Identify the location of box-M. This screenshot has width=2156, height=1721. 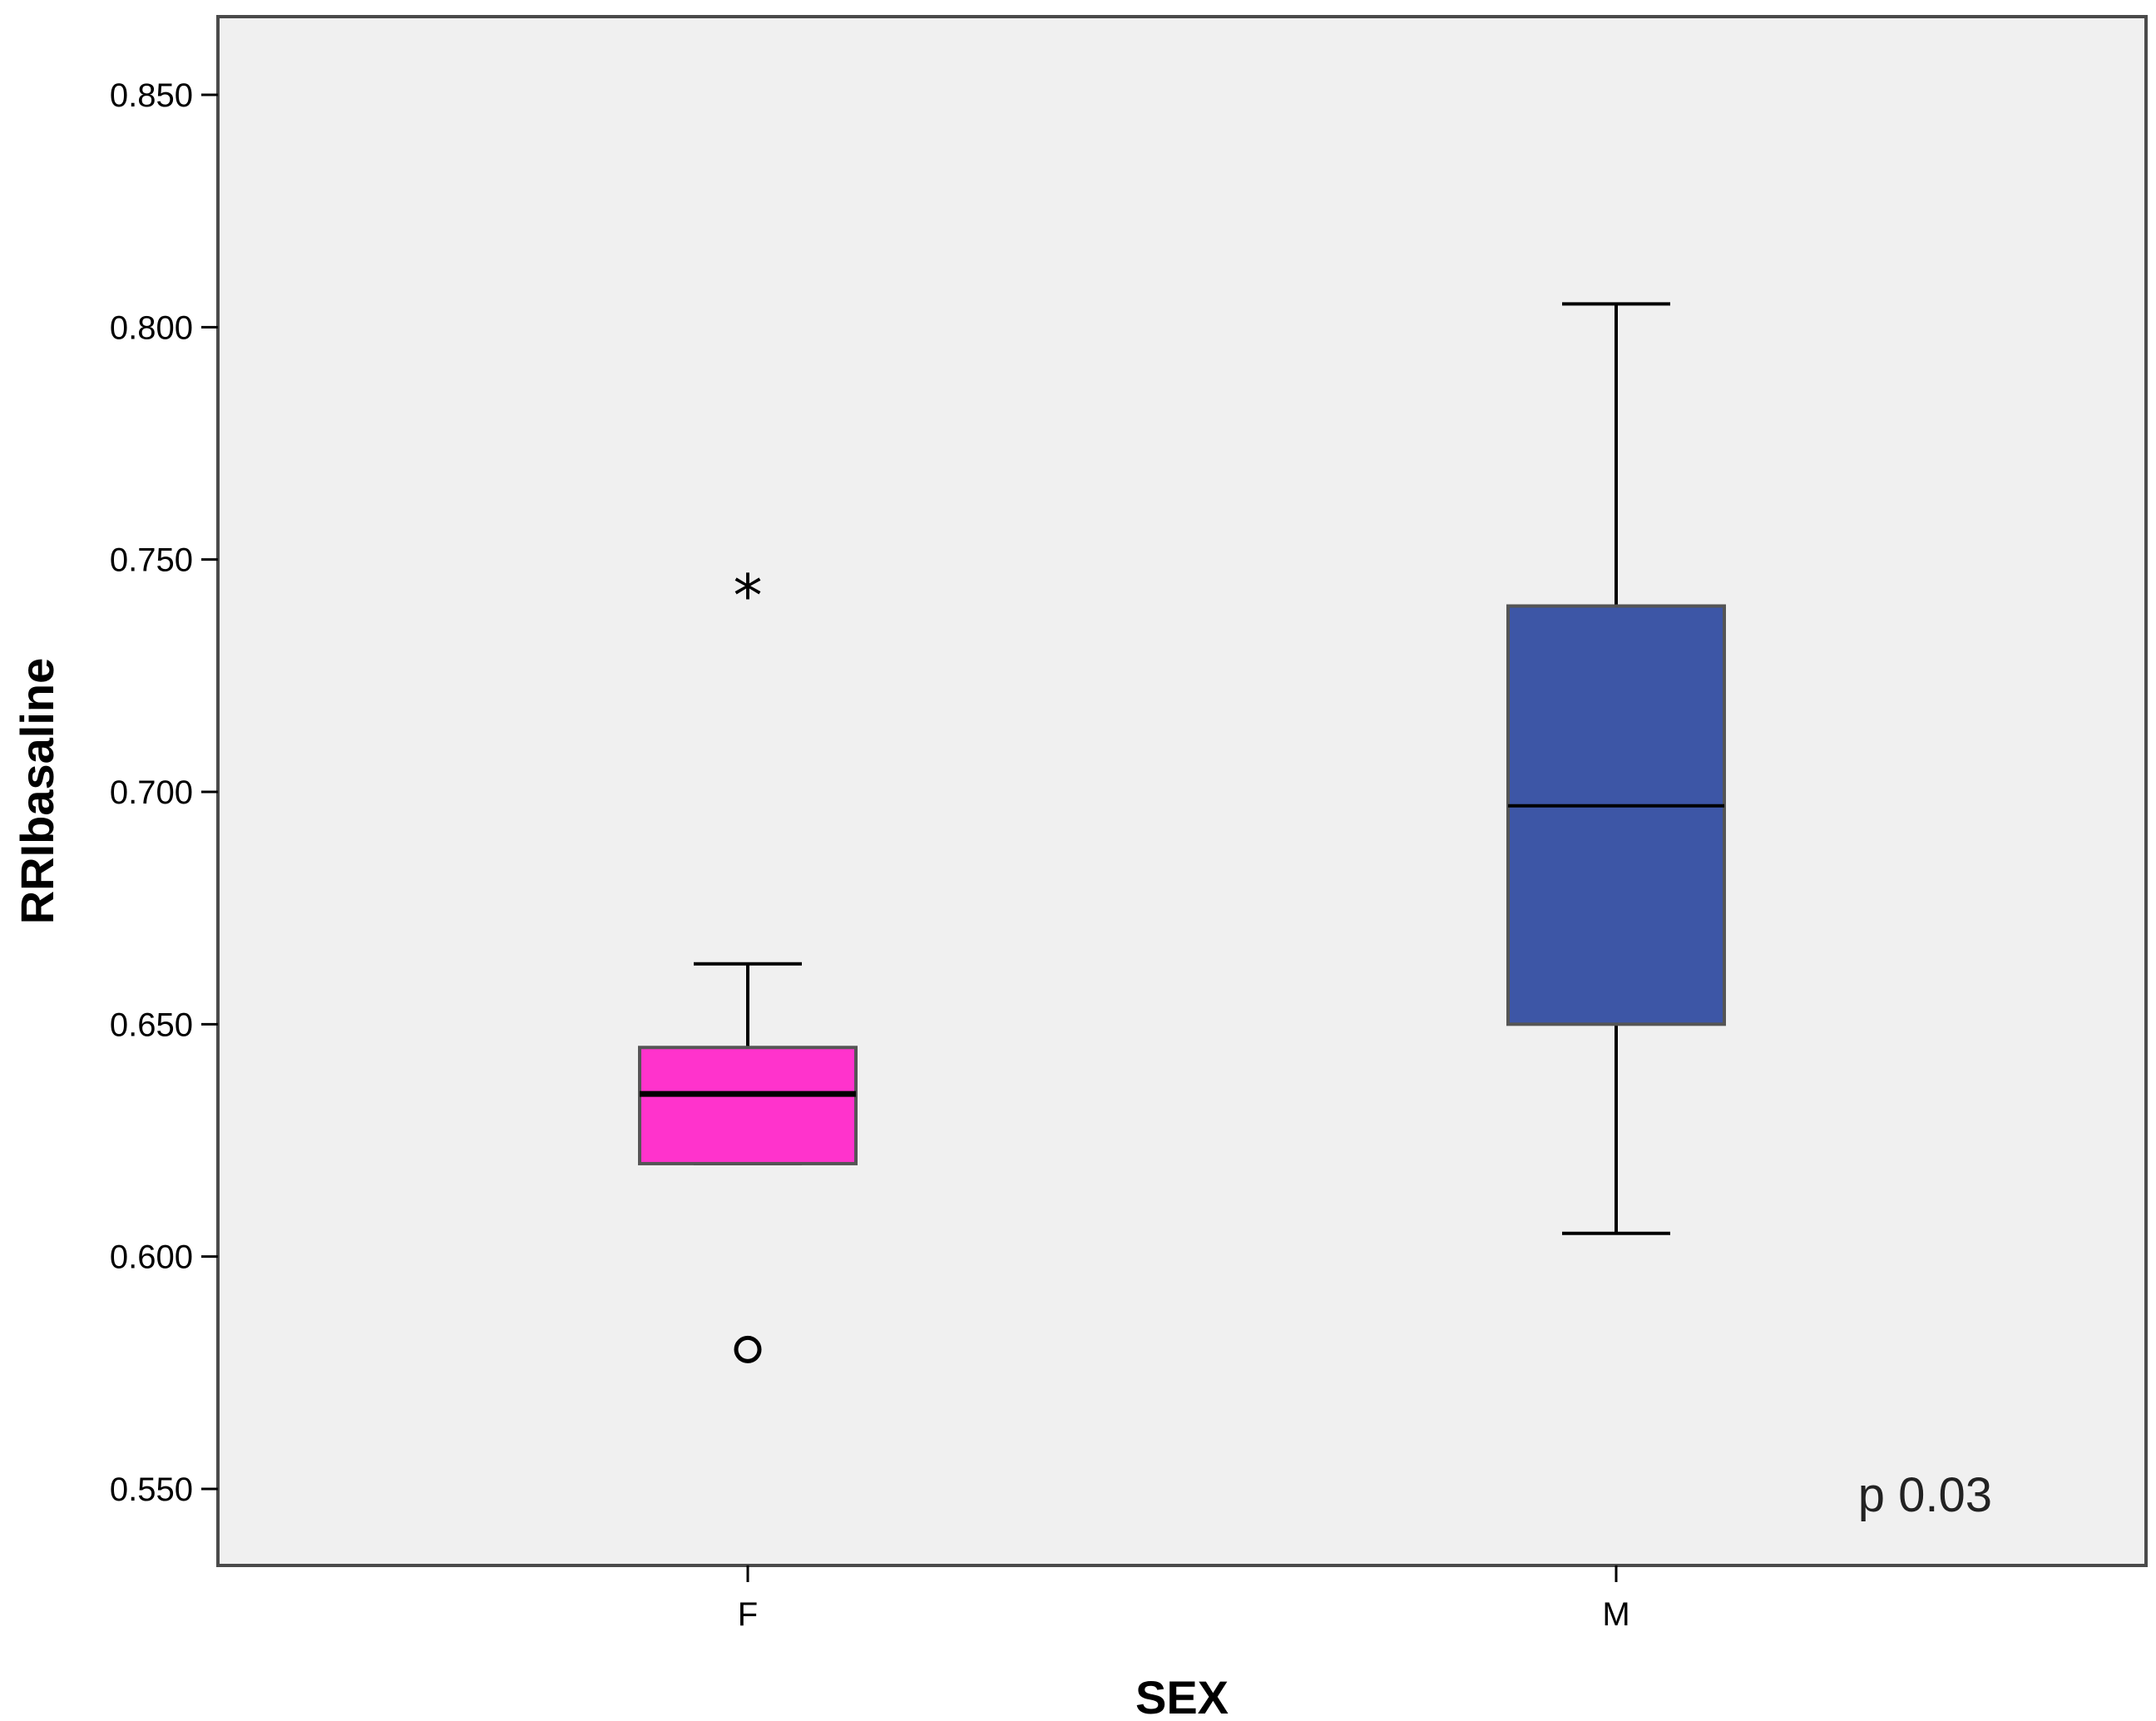
(1616, 769).